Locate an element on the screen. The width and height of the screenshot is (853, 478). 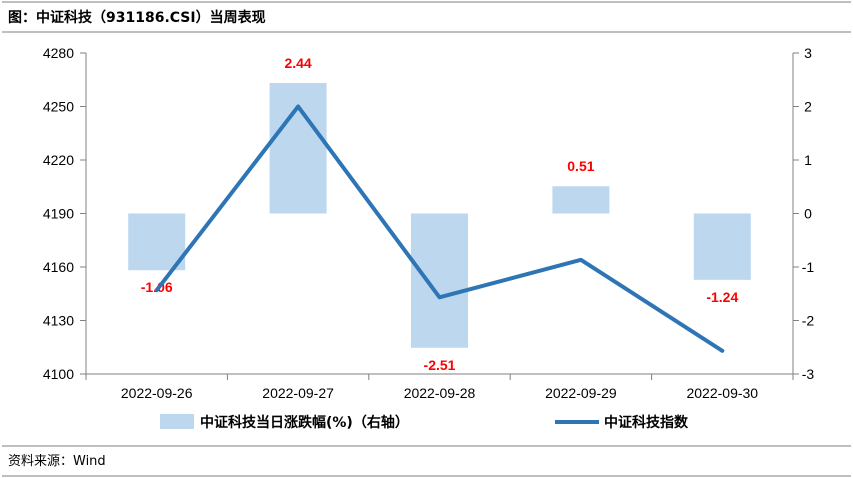
left-tick-label: 4220 is located at coordinates (58, 160).